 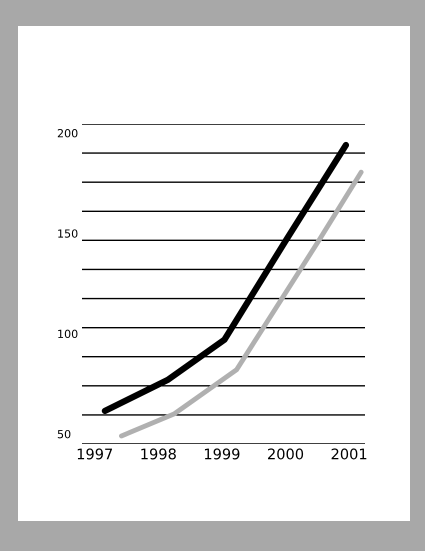 What do you see at coordinates (64, 434) in the screenshot?
I see `y-tick-label: 50` at bounding box center [64, 434].